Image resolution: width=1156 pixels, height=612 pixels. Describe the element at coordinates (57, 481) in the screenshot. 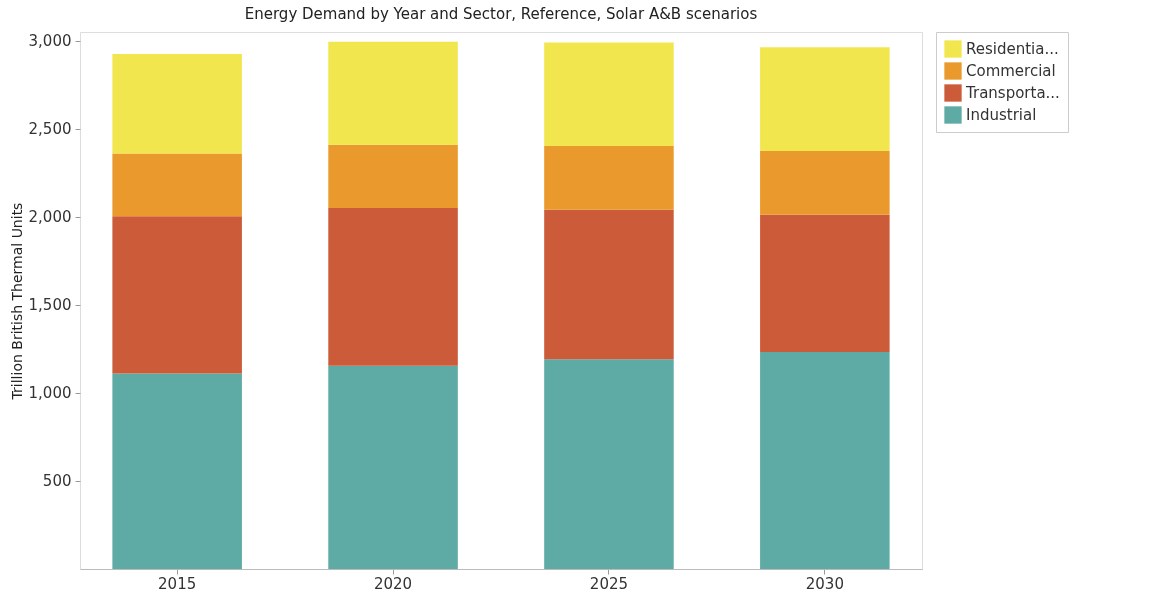

I see `y-tick-label: 500` at that location.